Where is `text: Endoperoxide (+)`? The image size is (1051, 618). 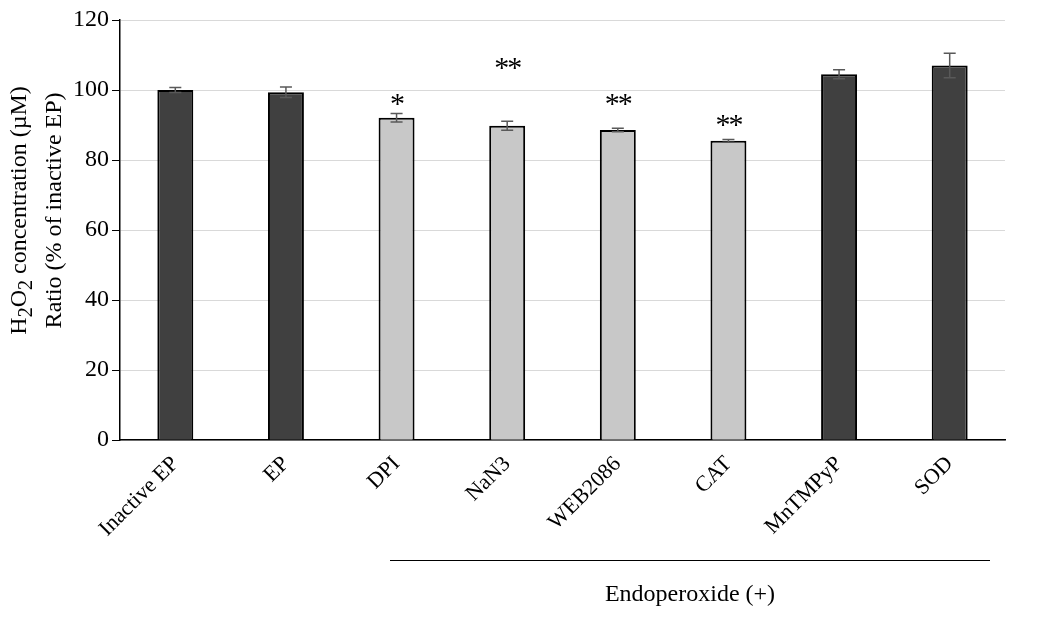
text: Endoperoxide (+) is located at coordinates (690, 593).